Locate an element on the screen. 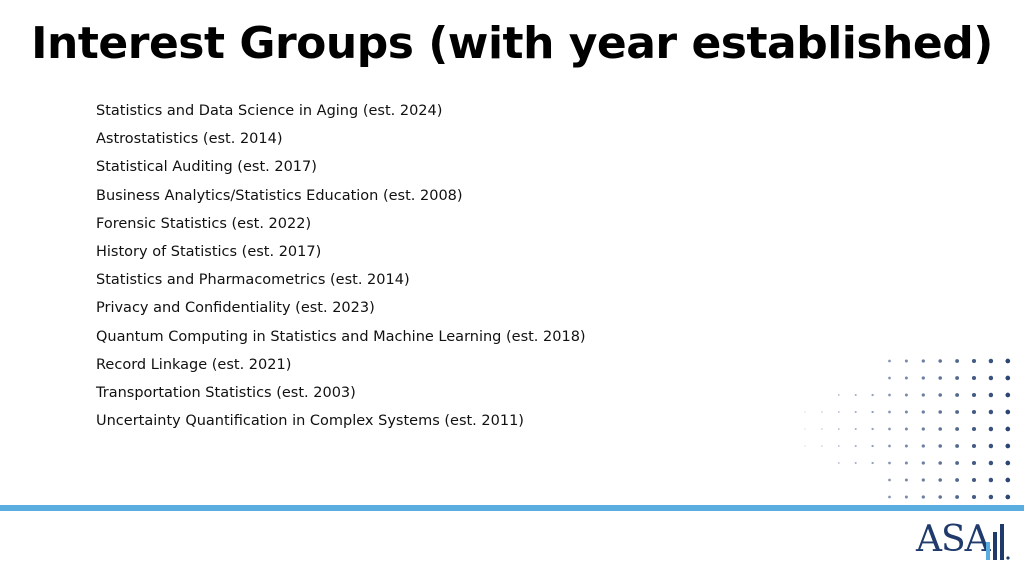 Image resolution: width=1024 pixels, height=576 pixels. list-item: Privacy and Confidentiality (est. 2023) is located at coordinates (235, 308).